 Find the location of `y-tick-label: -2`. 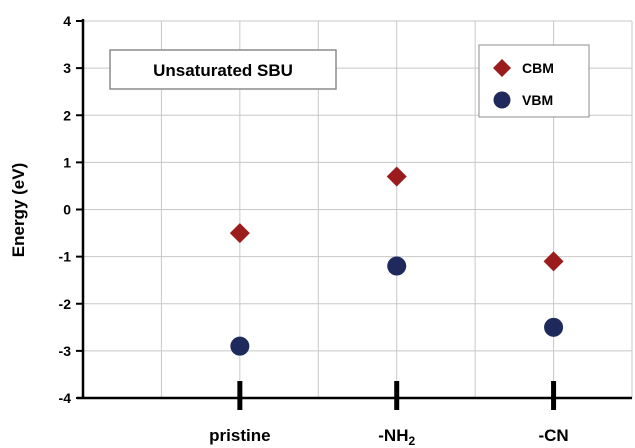

y-tick-label: -2 is located at coordinates (65, 304).